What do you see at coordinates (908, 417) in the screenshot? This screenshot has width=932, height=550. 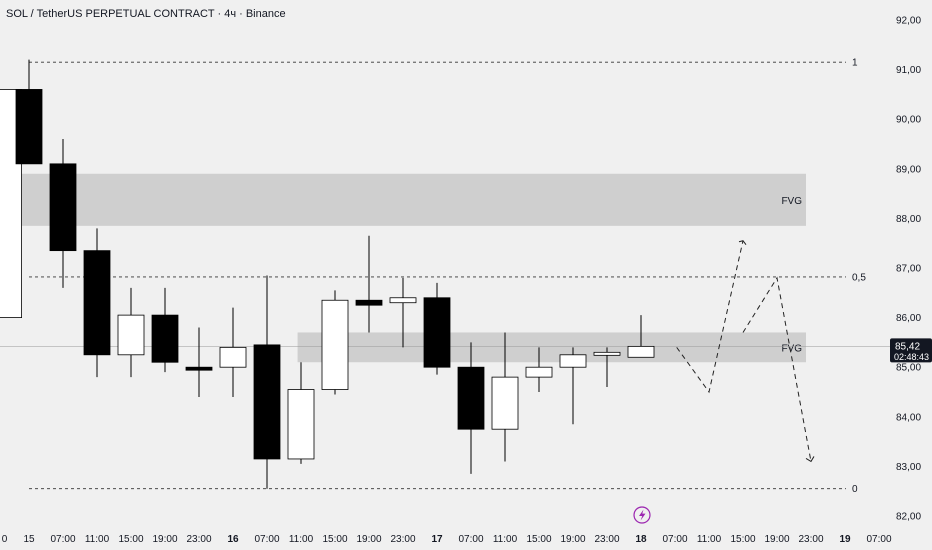 I see `price-tick-label: 84,00` at bounding box center [908, 417].